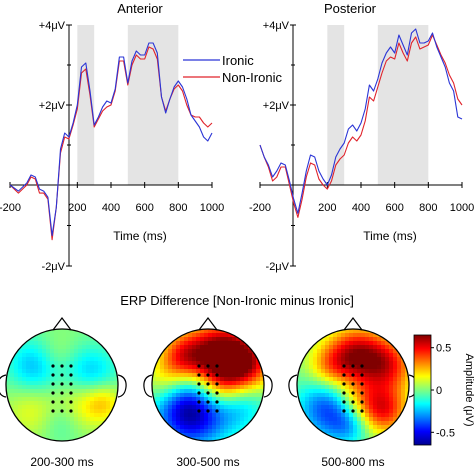  I want to click on y-tick-label: -2μV, so click(54, 267).